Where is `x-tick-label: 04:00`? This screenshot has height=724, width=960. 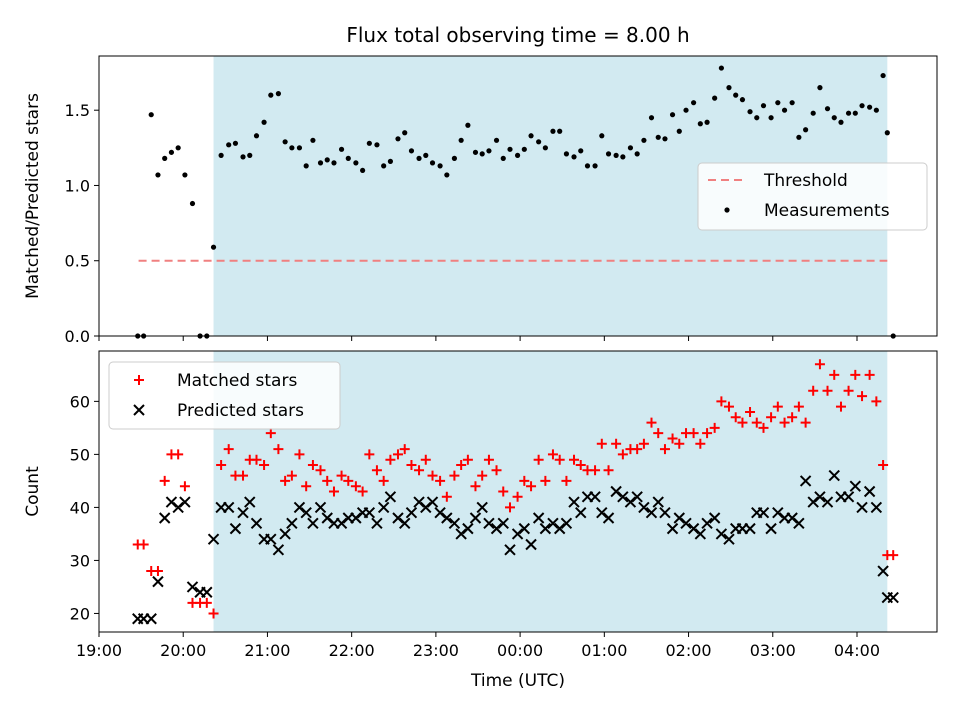
x-tick-label: 04:00 is located at coordinates (857, 650).